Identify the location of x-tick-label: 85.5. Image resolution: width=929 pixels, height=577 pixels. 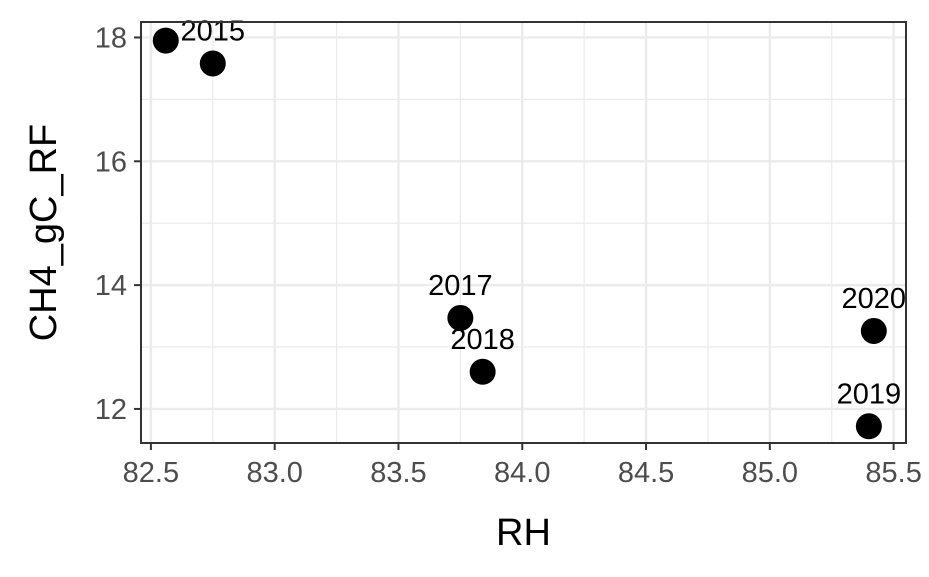
(893, 473).